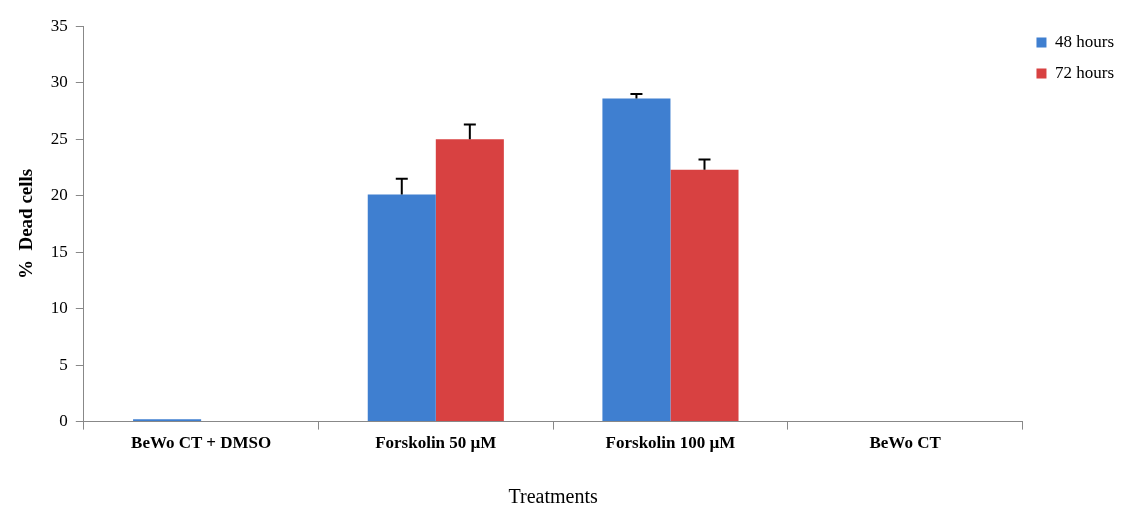  What do you see at coordinates (436, 443) in the screenshot?
I see `x-tick-label: Forskolin 50 µM` at bounding box center [436, 443].